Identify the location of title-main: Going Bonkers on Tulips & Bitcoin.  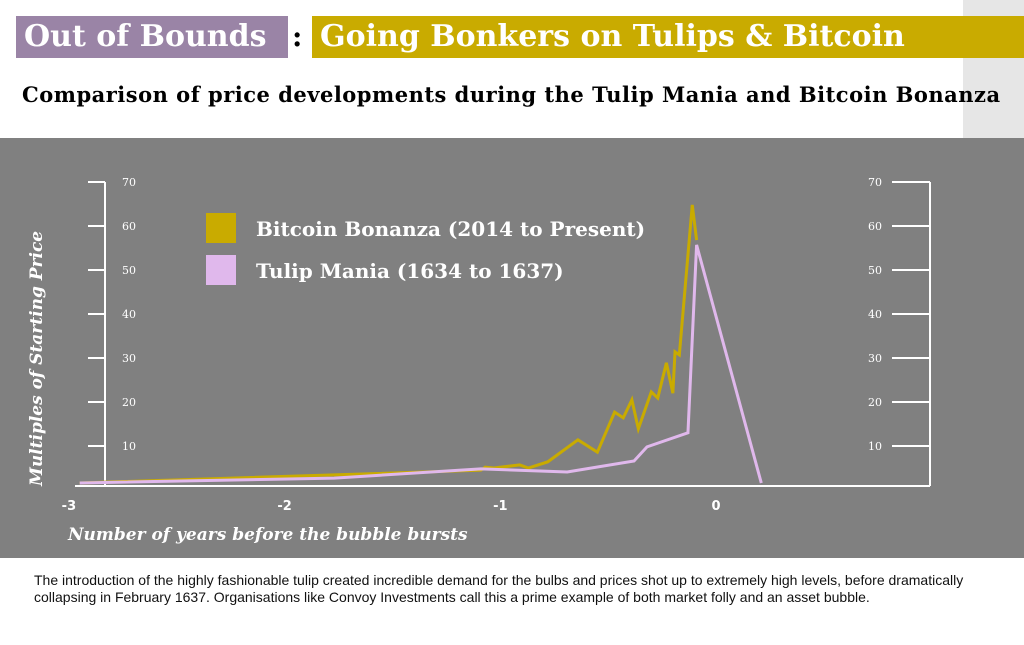
(637, 37).